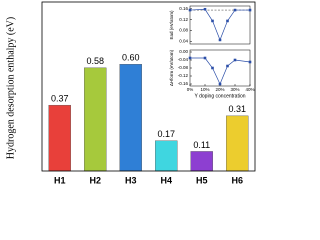 The width and height of the screenshot is (320, 240). What do you see at coordinates (95, 61) in the screenshot?
I see `value-label: 0.58` at bounding box center [95, 61].